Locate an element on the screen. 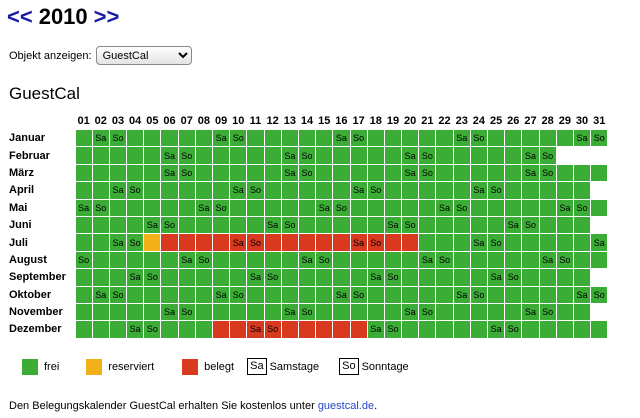 The image size is (640, 418). saturday-box: Sa is located at coordinates (257, 366).